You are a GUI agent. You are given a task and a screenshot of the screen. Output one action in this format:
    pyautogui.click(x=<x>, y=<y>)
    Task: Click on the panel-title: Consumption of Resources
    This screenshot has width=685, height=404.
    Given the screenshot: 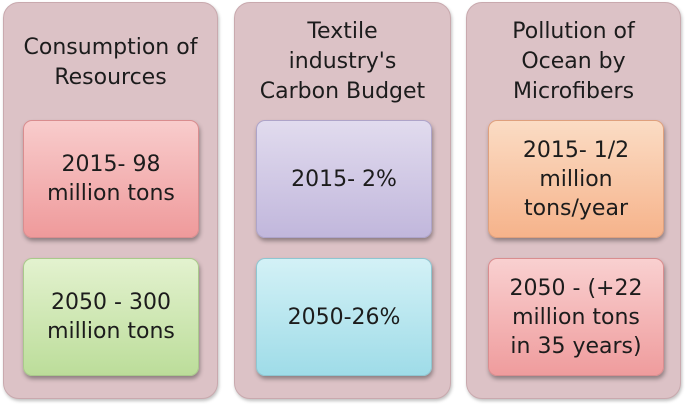 What is the action you would take?
    pyautogui.click(x=110, y=62)
    